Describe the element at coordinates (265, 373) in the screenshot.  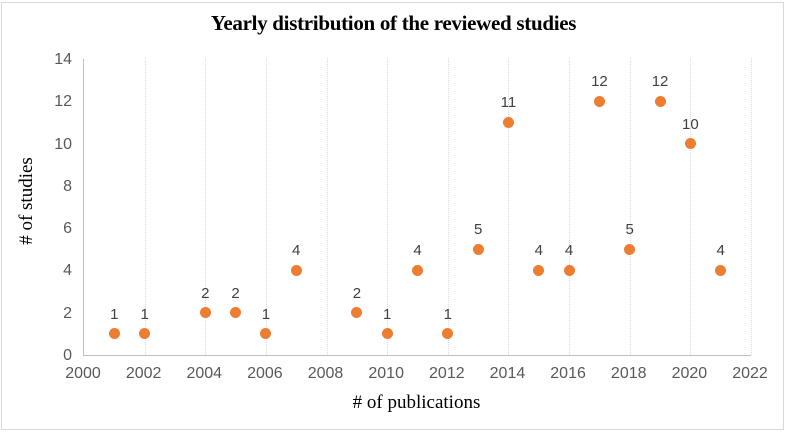
I see `x-axis-tick-label: 2006` at that location.